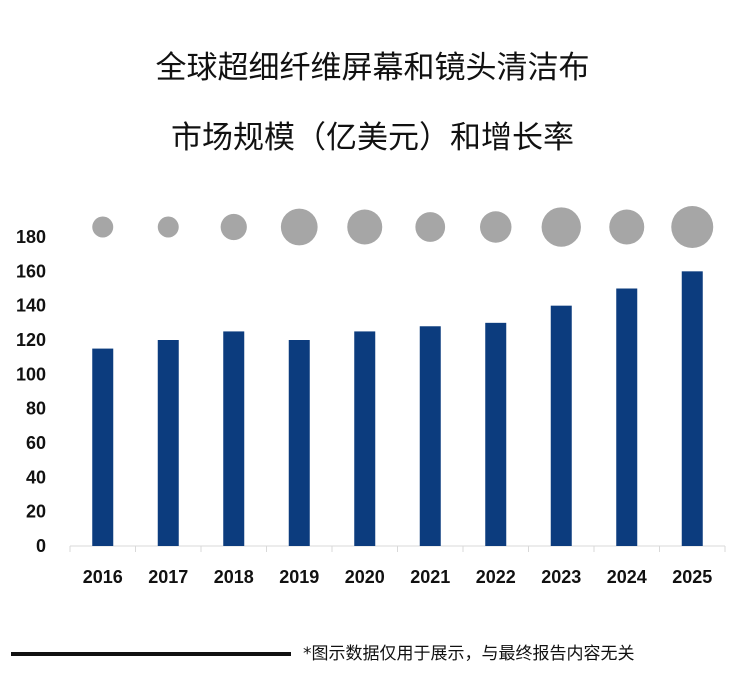  What do you see at coordinates (627, 417) in the screenshot?
I see `bar-2024` at bounding box center [627, 417].